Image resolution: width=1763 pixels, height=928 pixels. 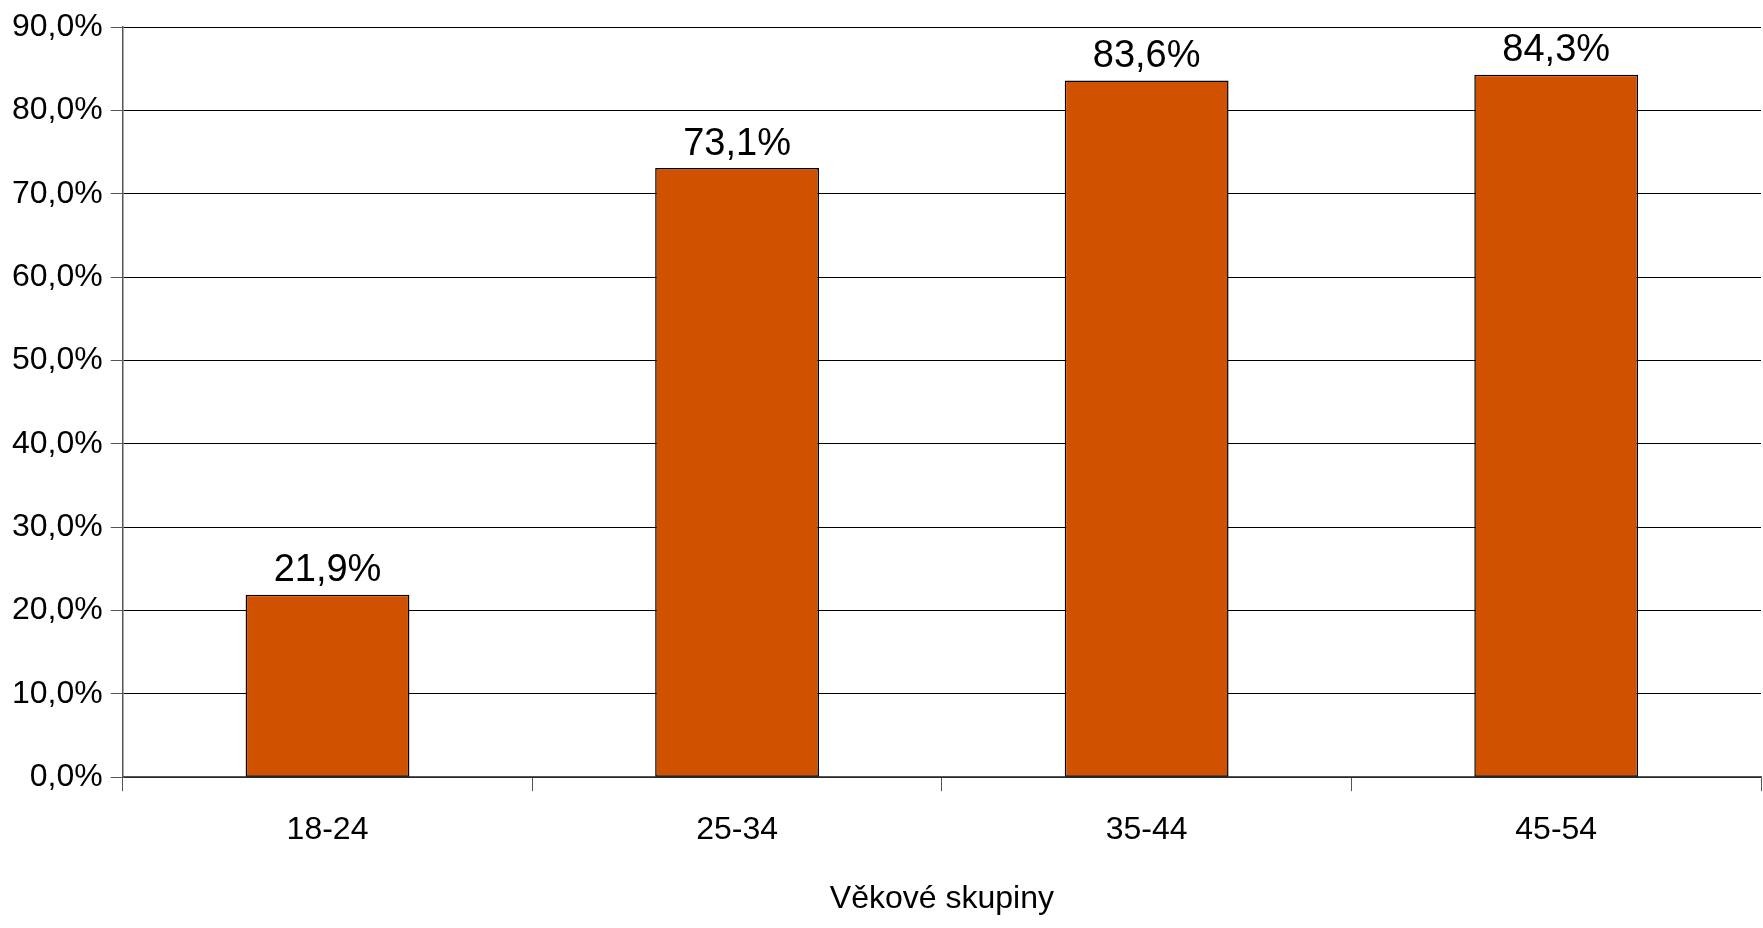 What do you see at coordinates (1146, 828) in the screenshot?
I see `x-tick-label: 35-44` at bounding box center [1146, 828].